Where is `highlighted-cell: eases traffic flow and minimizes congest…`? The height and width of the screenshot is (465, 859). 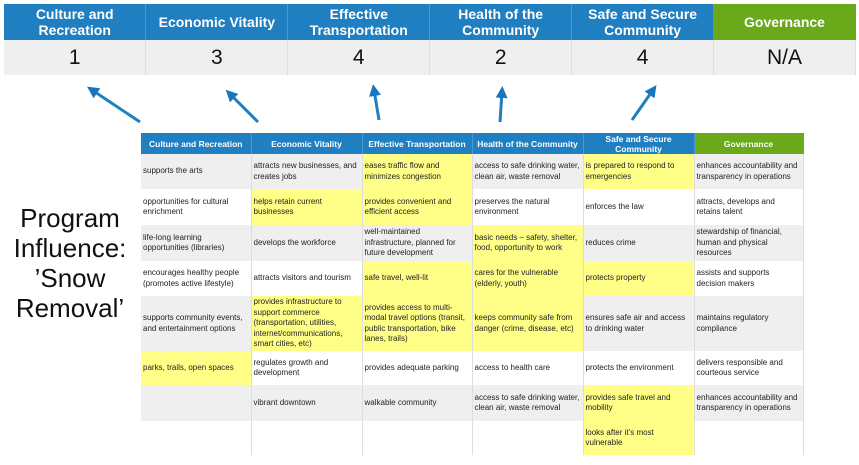
highlighted-cell: eases traffic flow and minimizes congest… is located at coordinates (417, 171).